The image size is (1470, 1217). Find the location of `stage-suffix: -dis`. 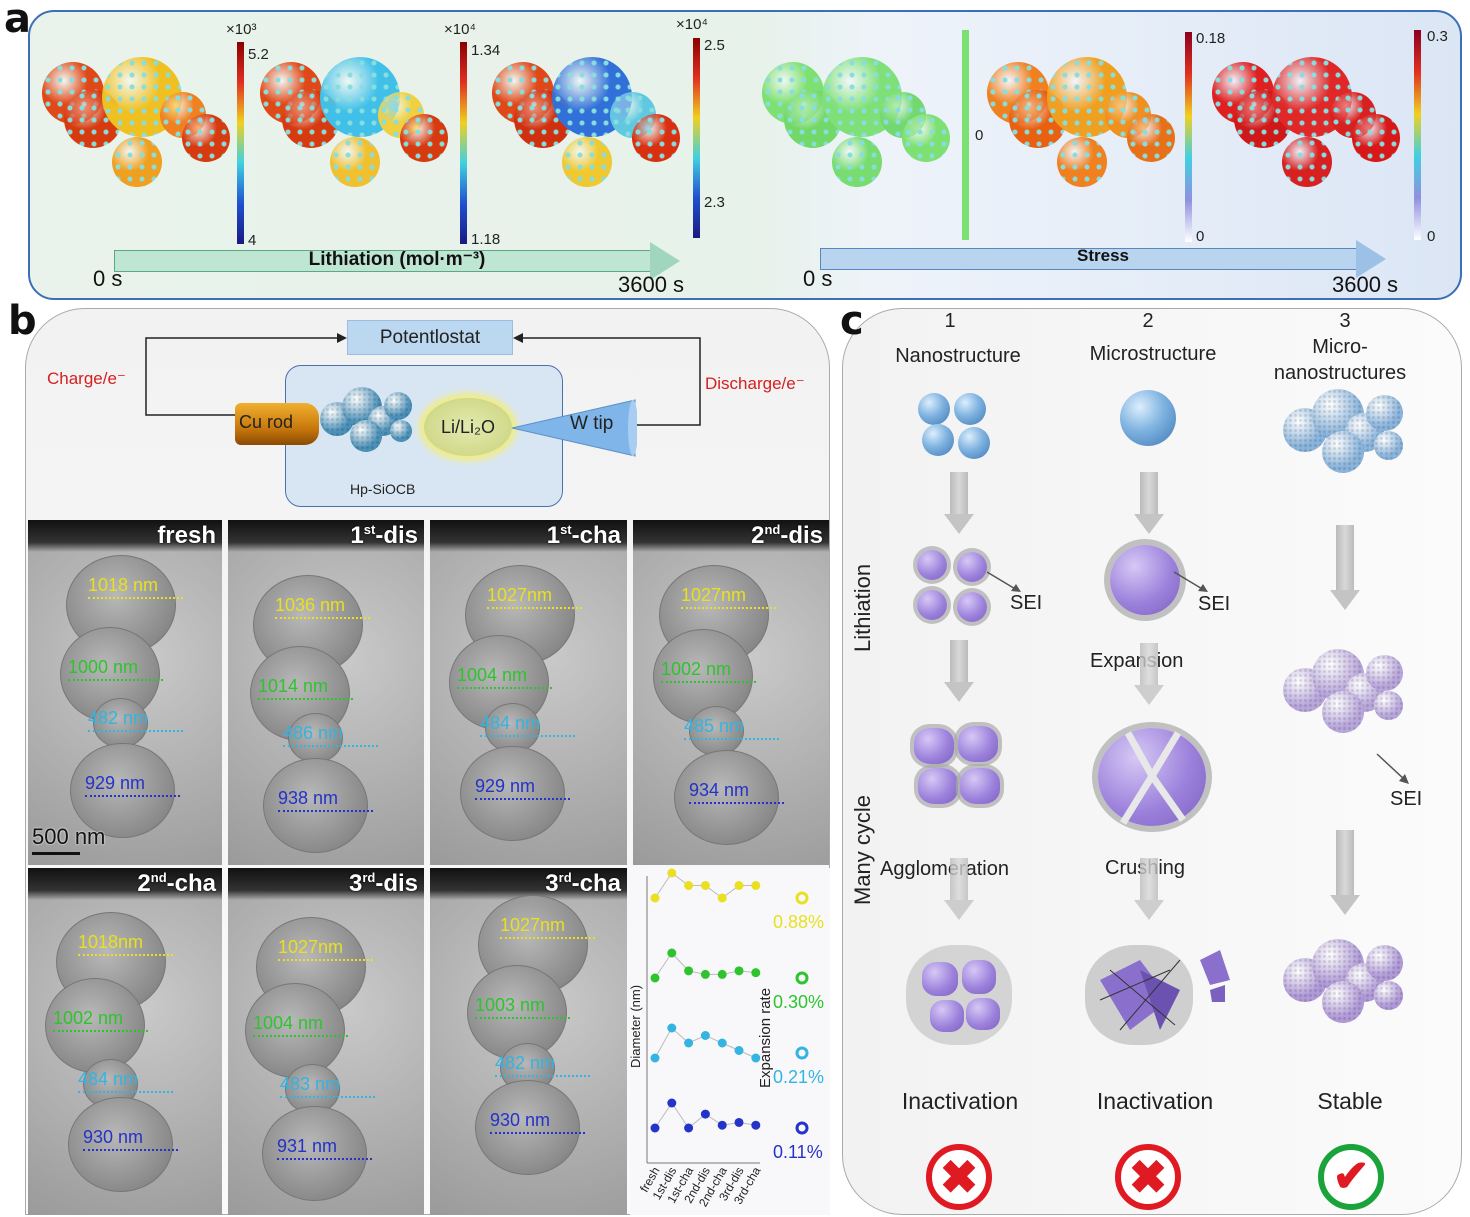

stage-suffix: -dis is located at coordinates (396, 535).